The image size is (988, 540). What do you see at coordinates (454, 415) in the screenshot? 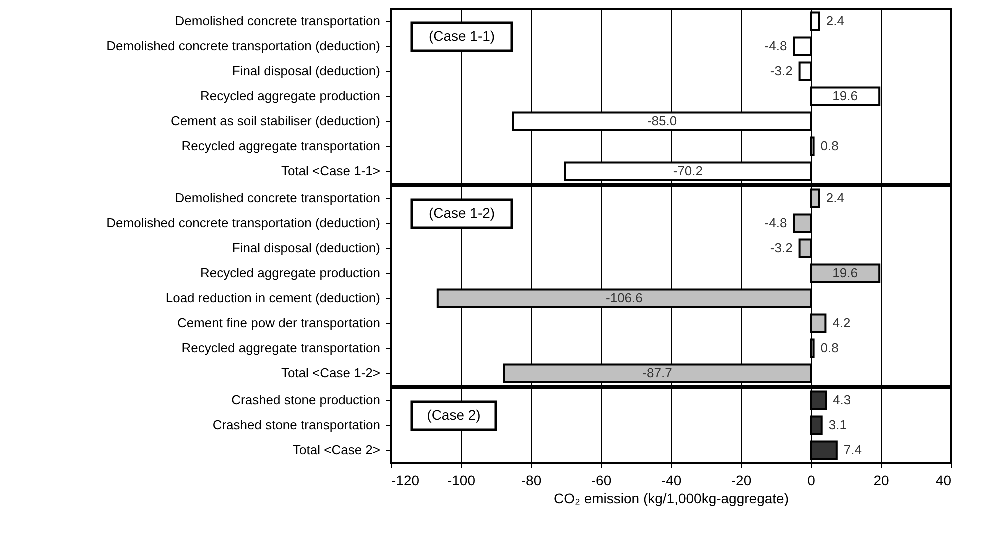
I see `annotation: (Case 2)` at bounding box center [454, 415].